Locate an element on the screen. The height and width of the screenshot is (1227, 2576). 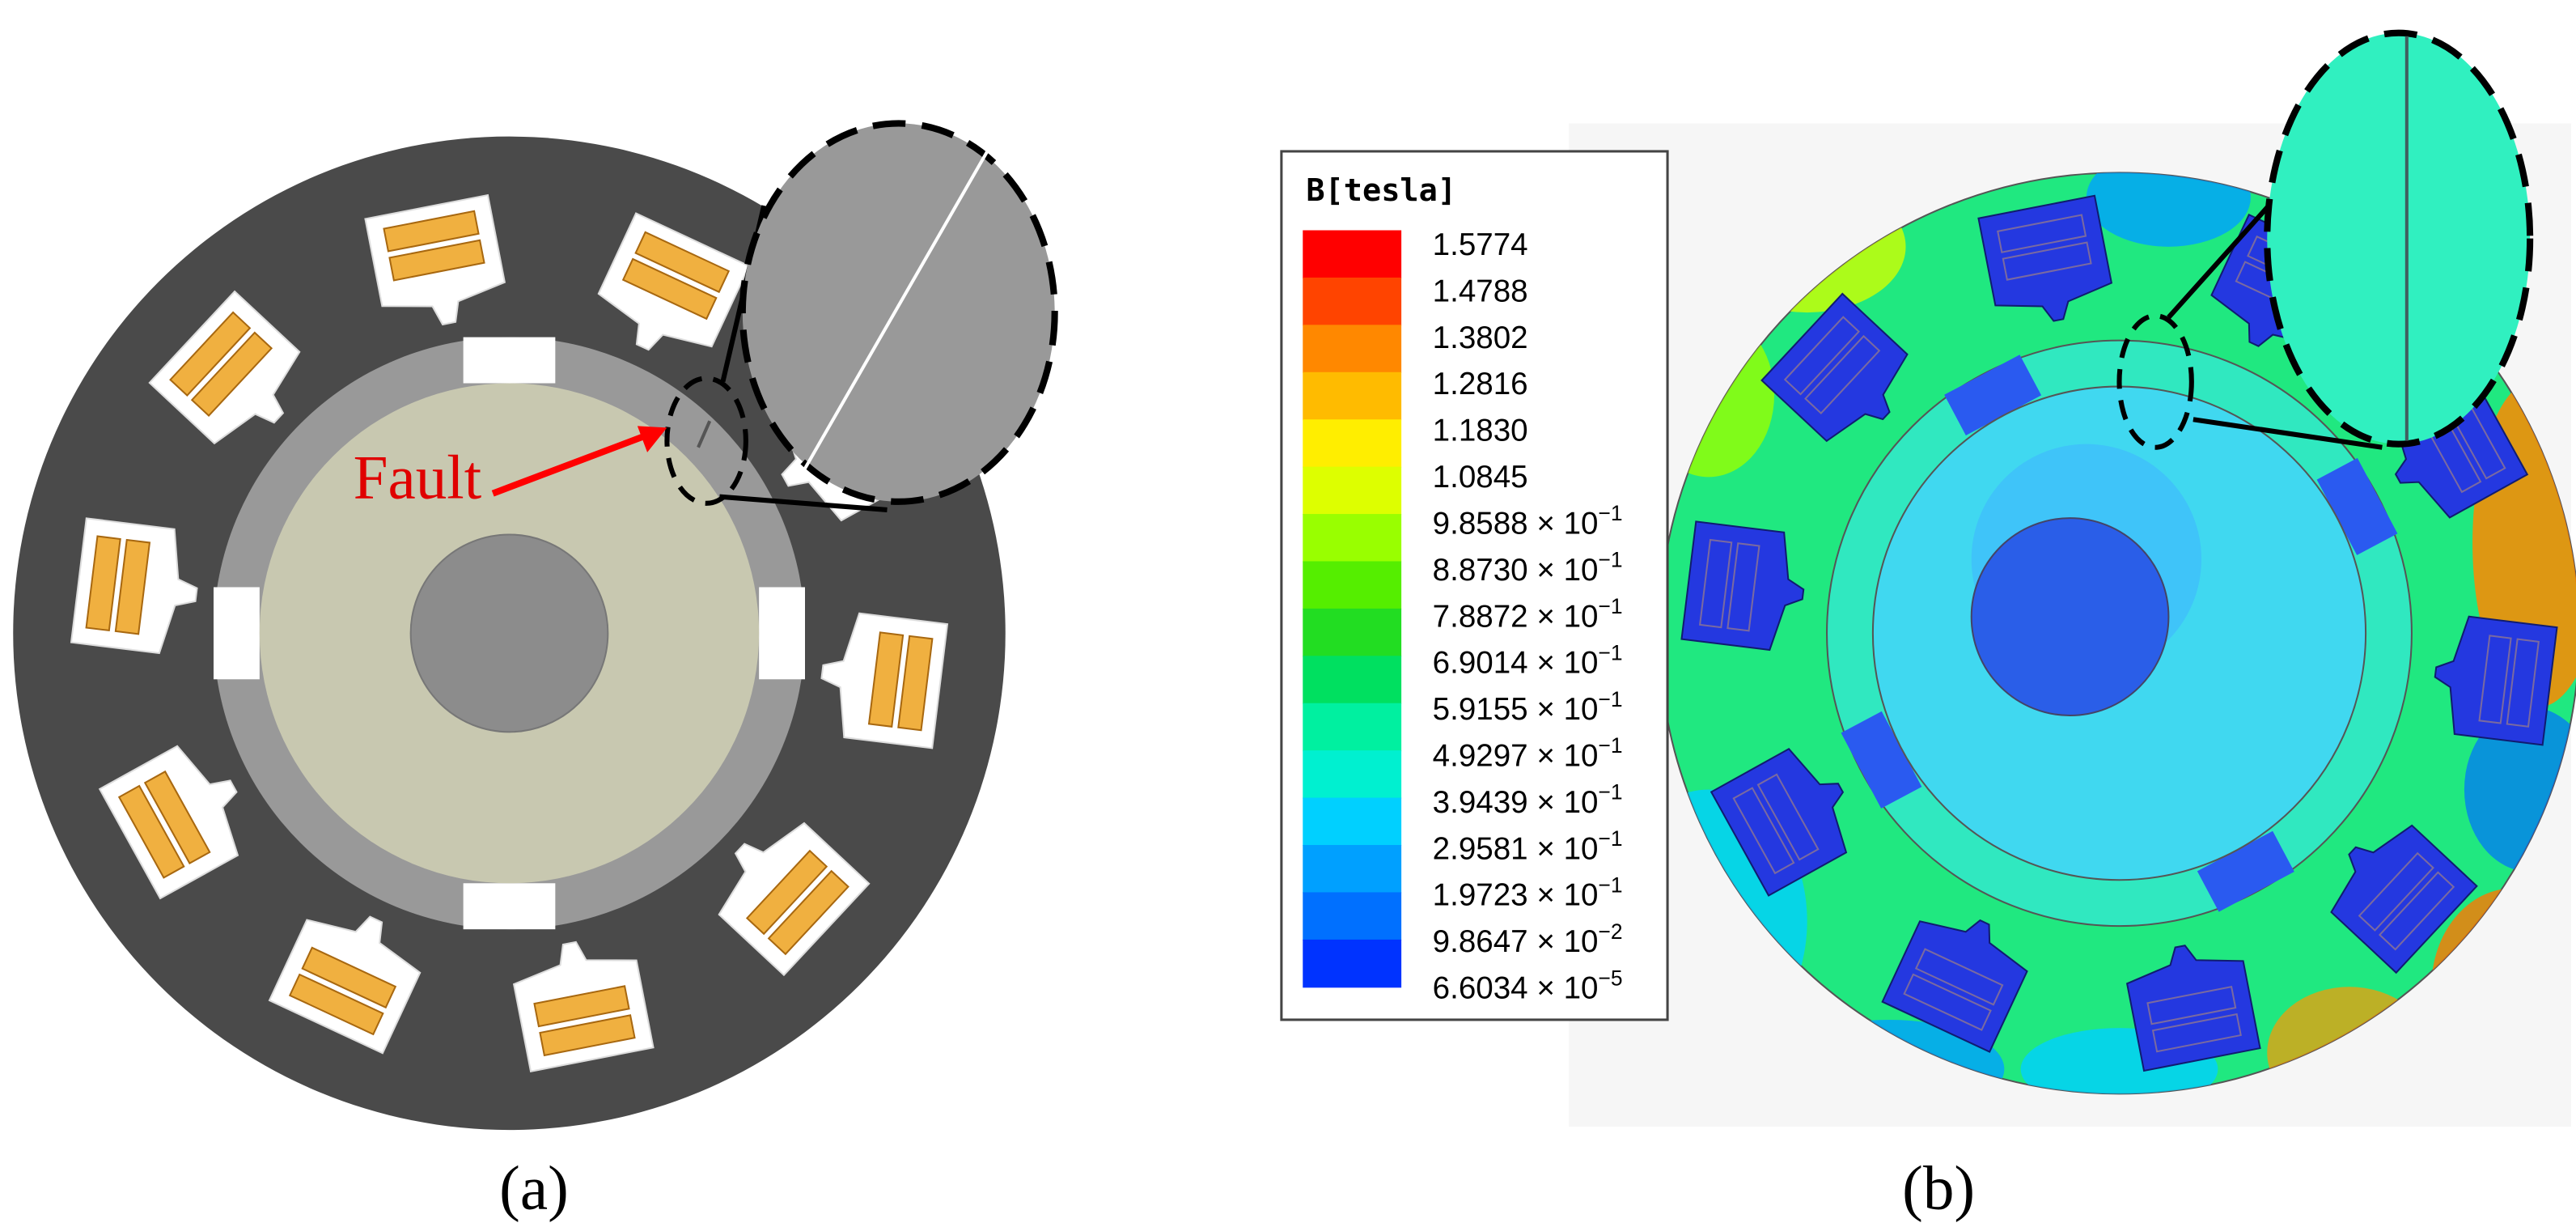
legend-label: 1.1830 is located at coordinates (1480, 431).